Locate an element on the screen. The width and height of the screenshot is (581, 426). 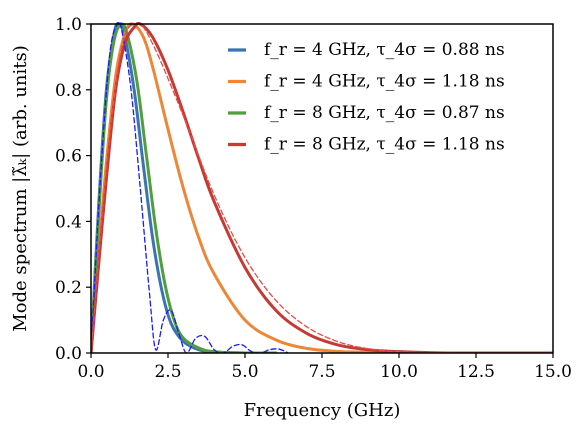
legend-label-3: f_r = 8 GHz, τ_4σ = 1.18 ns is located at coordinates (384, 145).